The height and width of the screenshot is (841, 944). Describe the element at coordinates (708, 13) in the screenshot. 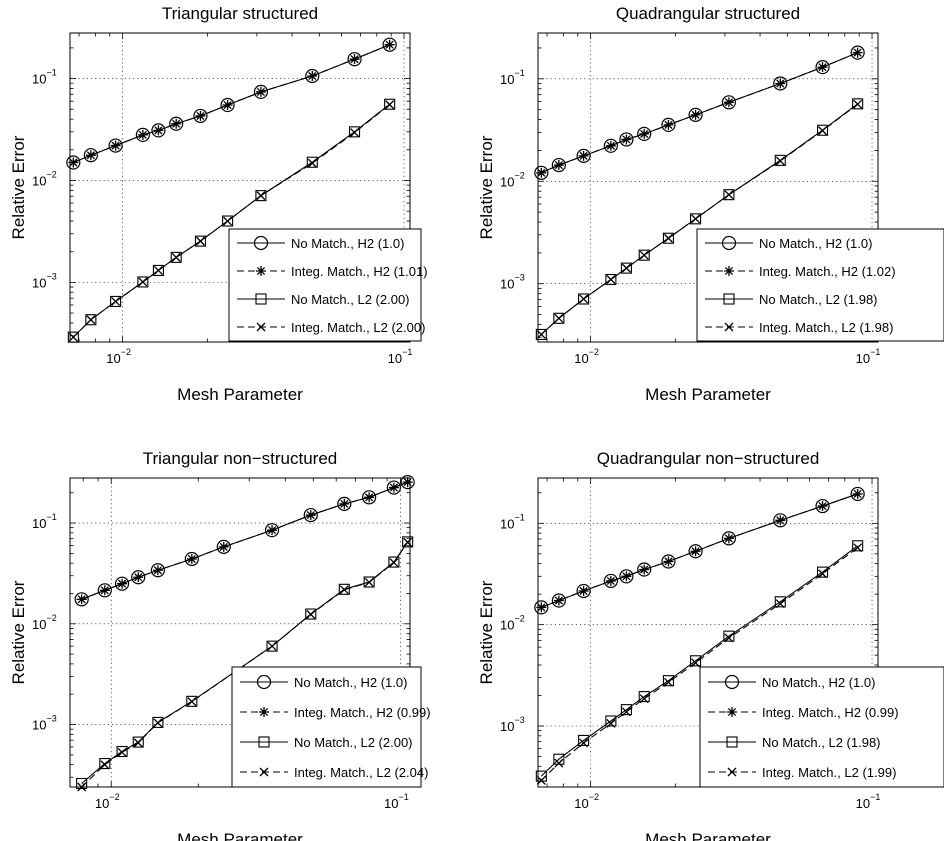

I see `chart-title: Quadrangular structured` at that location.